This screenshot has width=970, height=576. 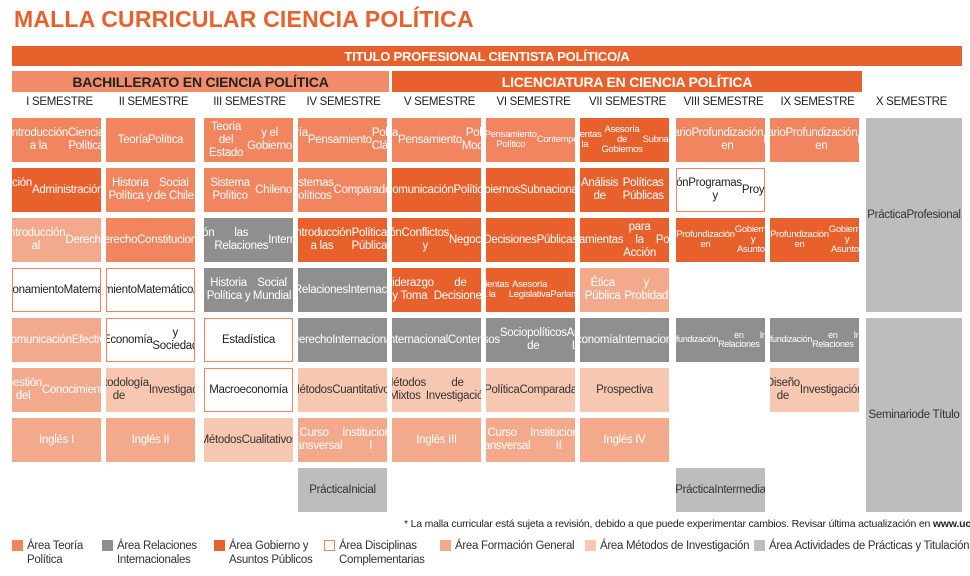 What do you see at coordinates (55, 553) in the screenshot?
I see `legend-label: Área Teoría Política` at bounding box center [55, 553].